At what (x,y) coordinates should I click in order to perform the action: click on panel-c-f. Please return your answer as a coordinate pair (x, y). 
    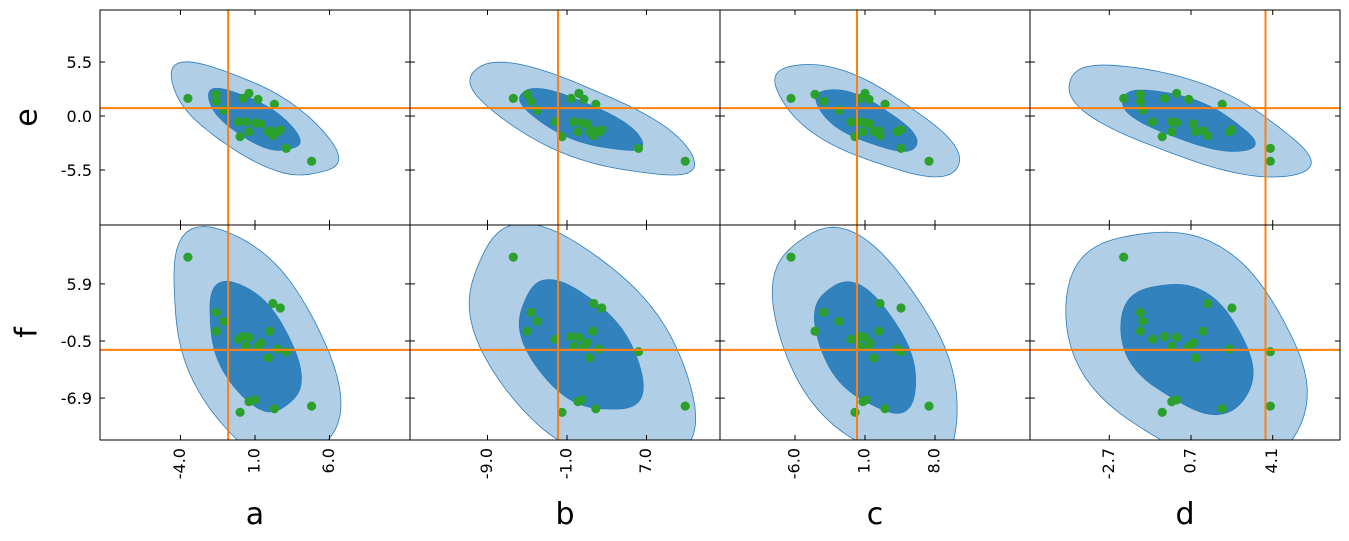
    Looking at the image, I should click on (875, 332).